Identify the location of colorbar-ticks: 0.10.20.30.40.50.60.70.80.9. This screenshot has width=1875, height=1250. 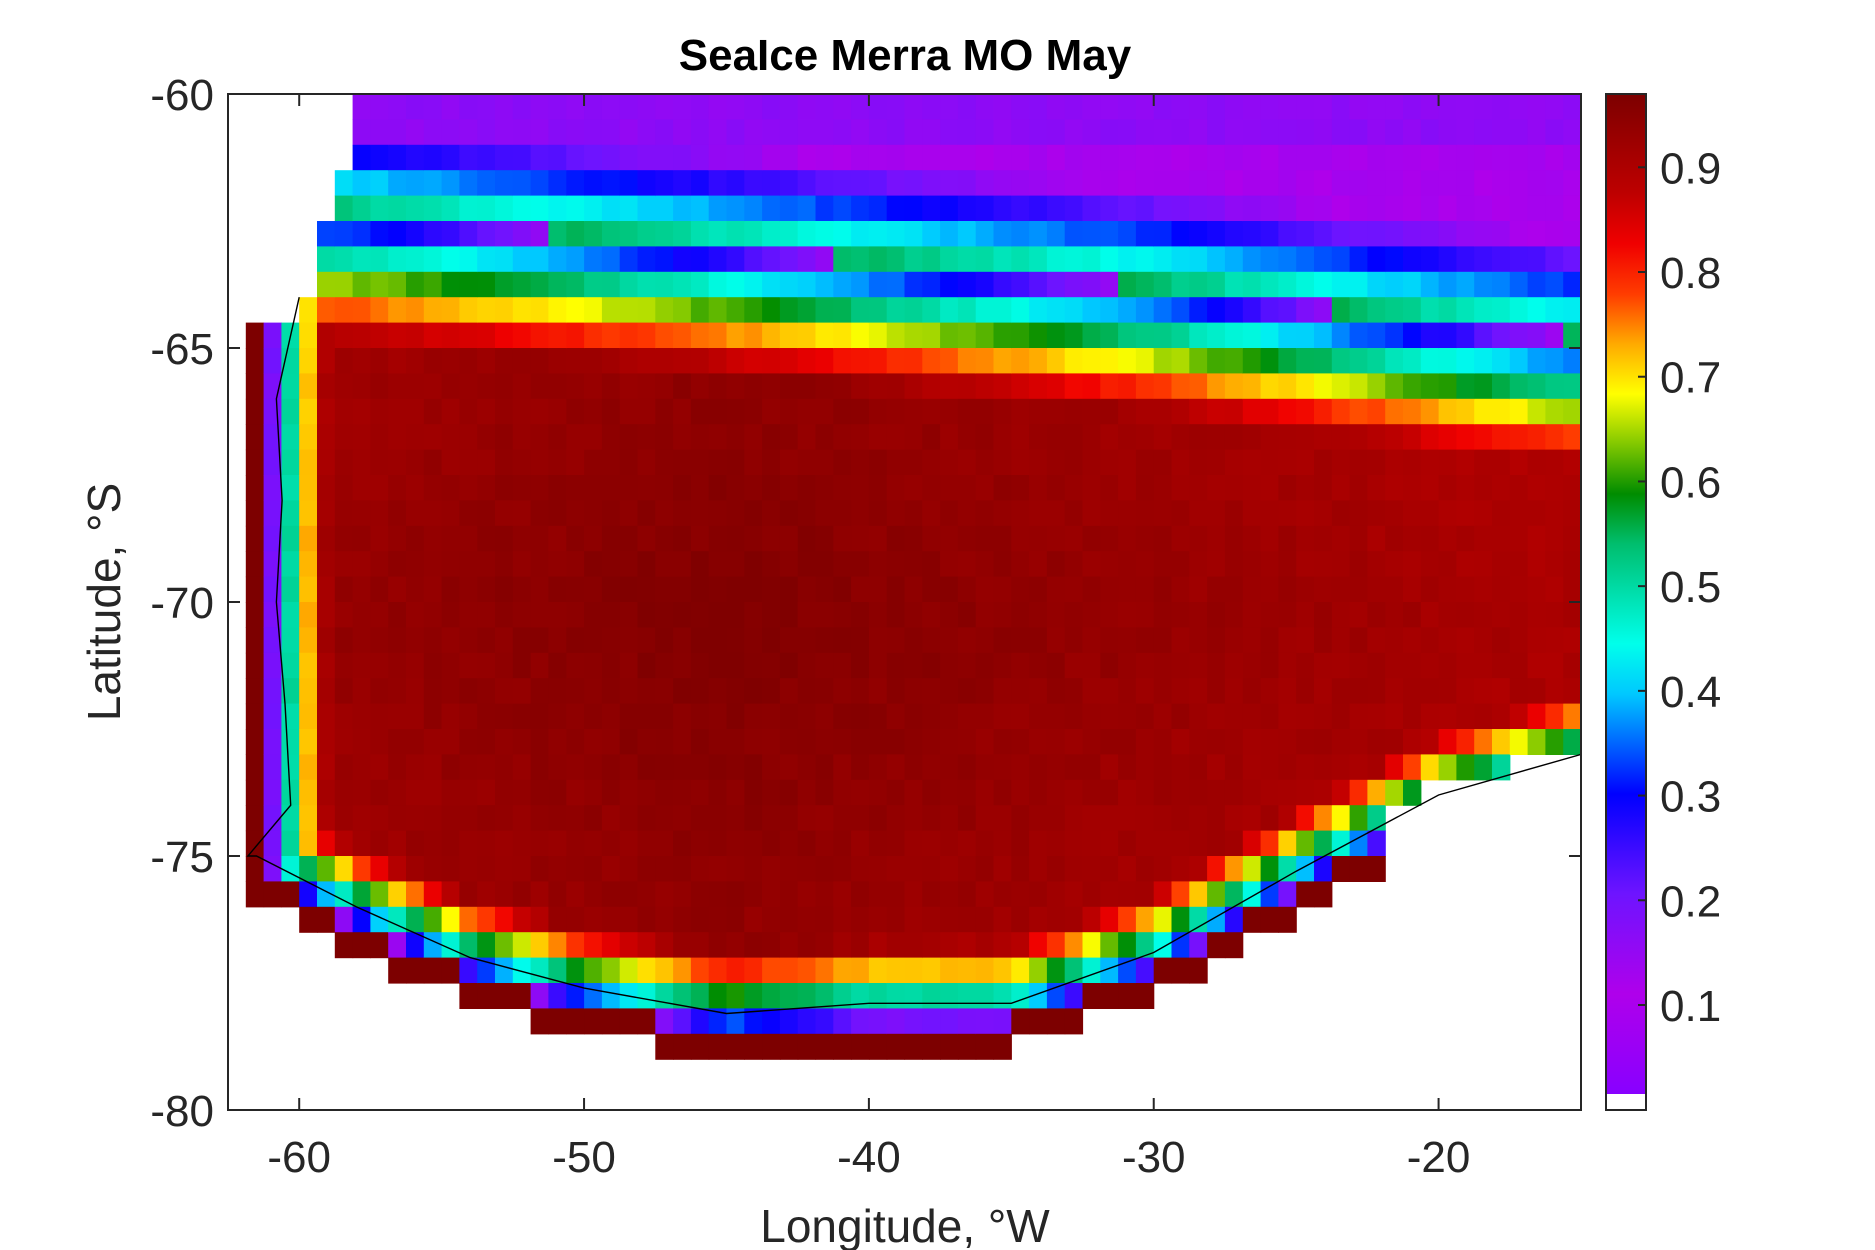
(1679, 587).